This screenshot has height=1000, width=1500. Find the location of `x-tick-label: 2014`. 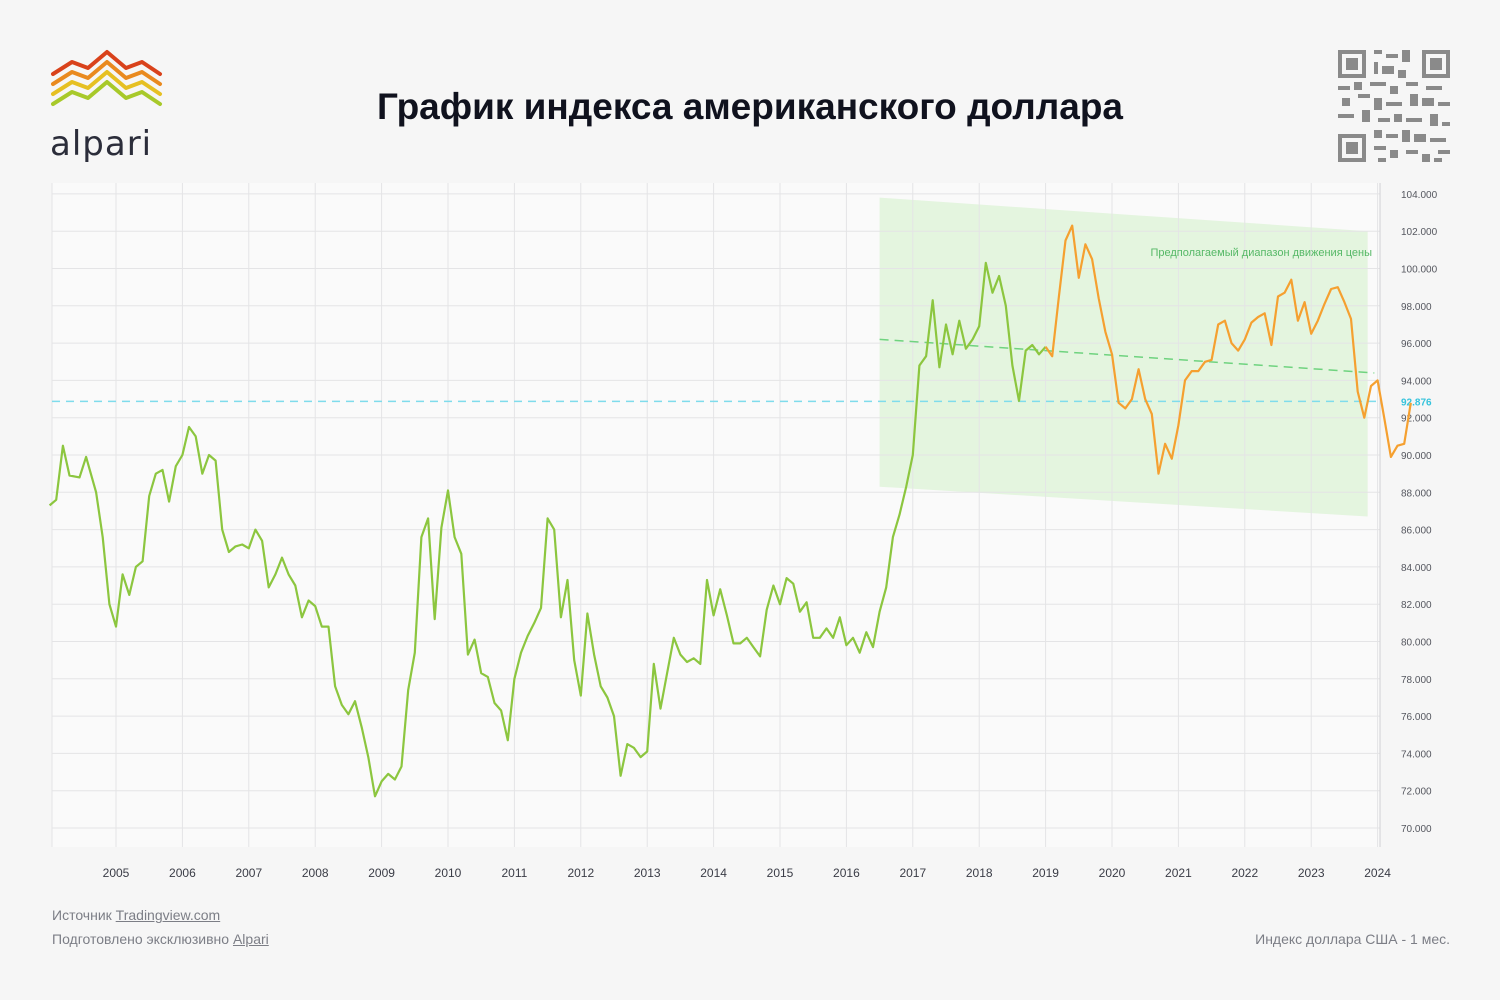

x-tick-label: 2014 is located at coordinates (713, 873).